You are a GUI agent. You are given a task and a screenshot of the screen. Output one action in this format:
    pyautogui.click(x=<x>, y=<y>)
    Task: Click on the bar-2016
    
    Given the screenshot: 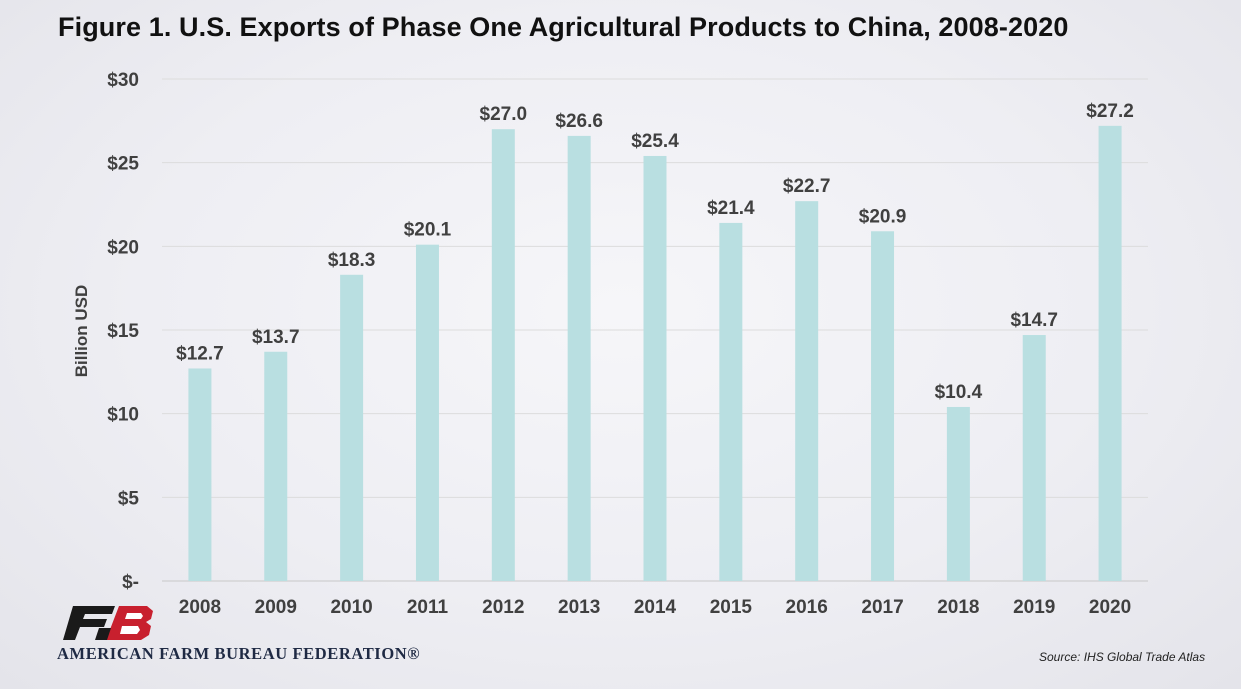 What is the action you would take?
    pyautogui.click(x=807, y=391)
    